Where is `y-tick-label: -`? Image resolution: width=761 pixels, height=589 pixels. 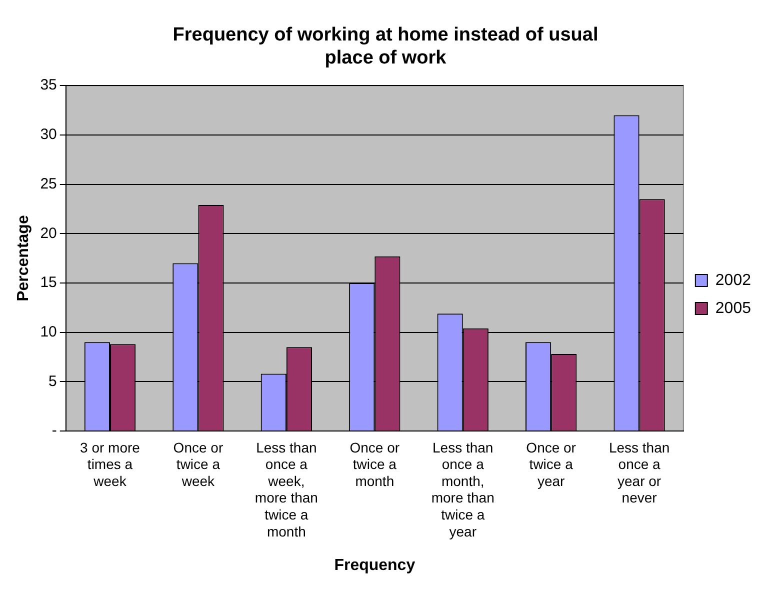 y-tick-label: - is located at coordinates (54, 431).